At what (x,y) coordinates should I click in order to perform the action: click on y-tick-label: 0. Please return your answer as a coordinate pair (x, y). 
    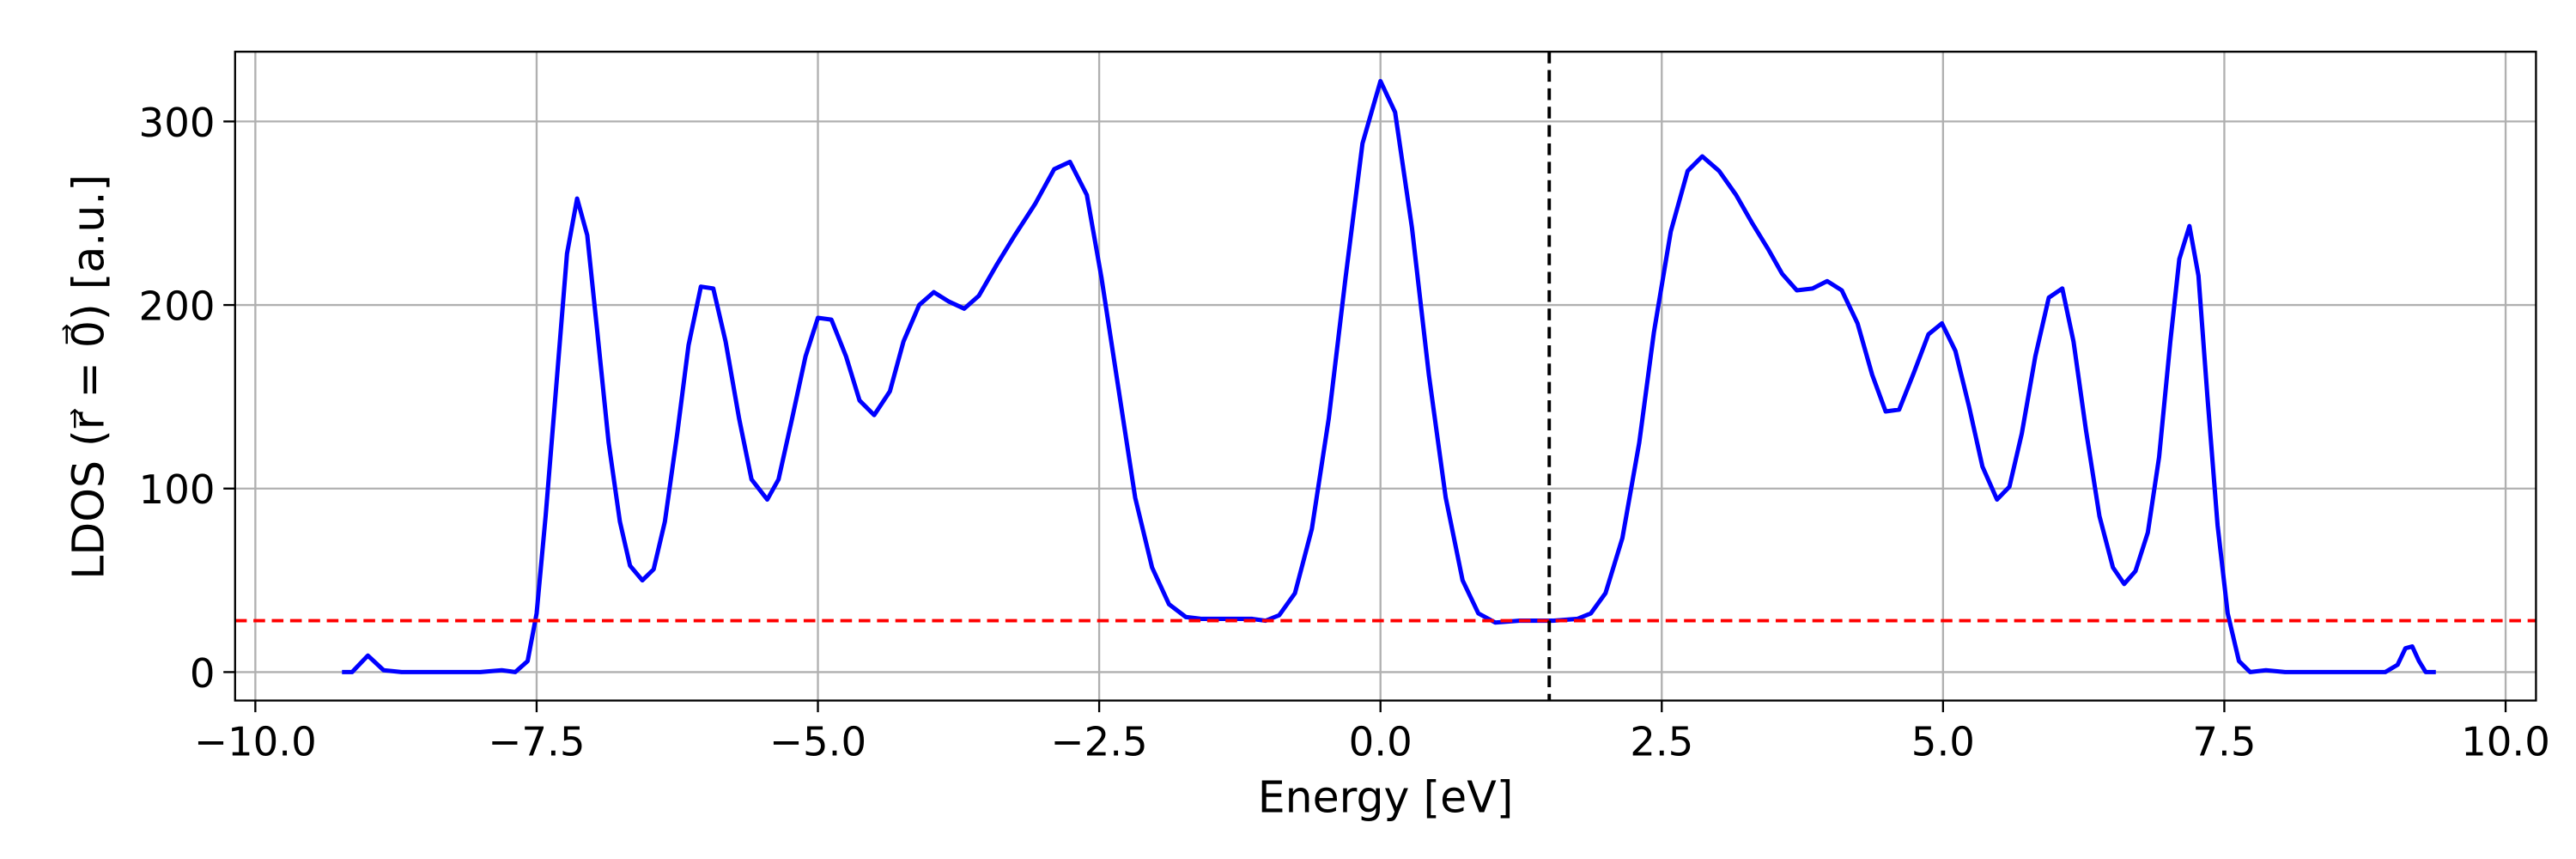
    Looking at the image, I should click on (203, 674).